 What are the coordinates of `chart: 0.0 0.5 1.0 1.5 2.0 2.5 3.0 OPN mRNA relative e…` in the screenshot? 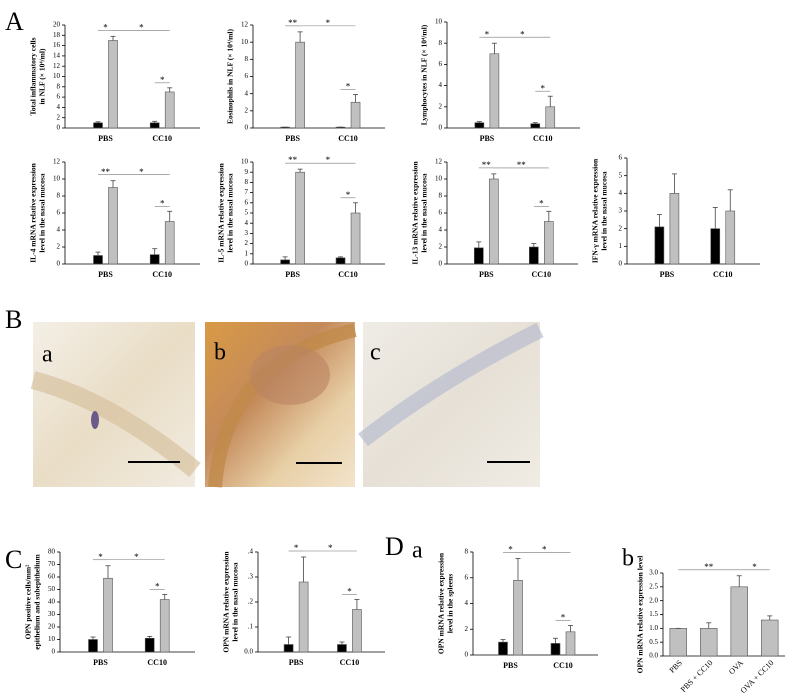 It's located at (710, 625).